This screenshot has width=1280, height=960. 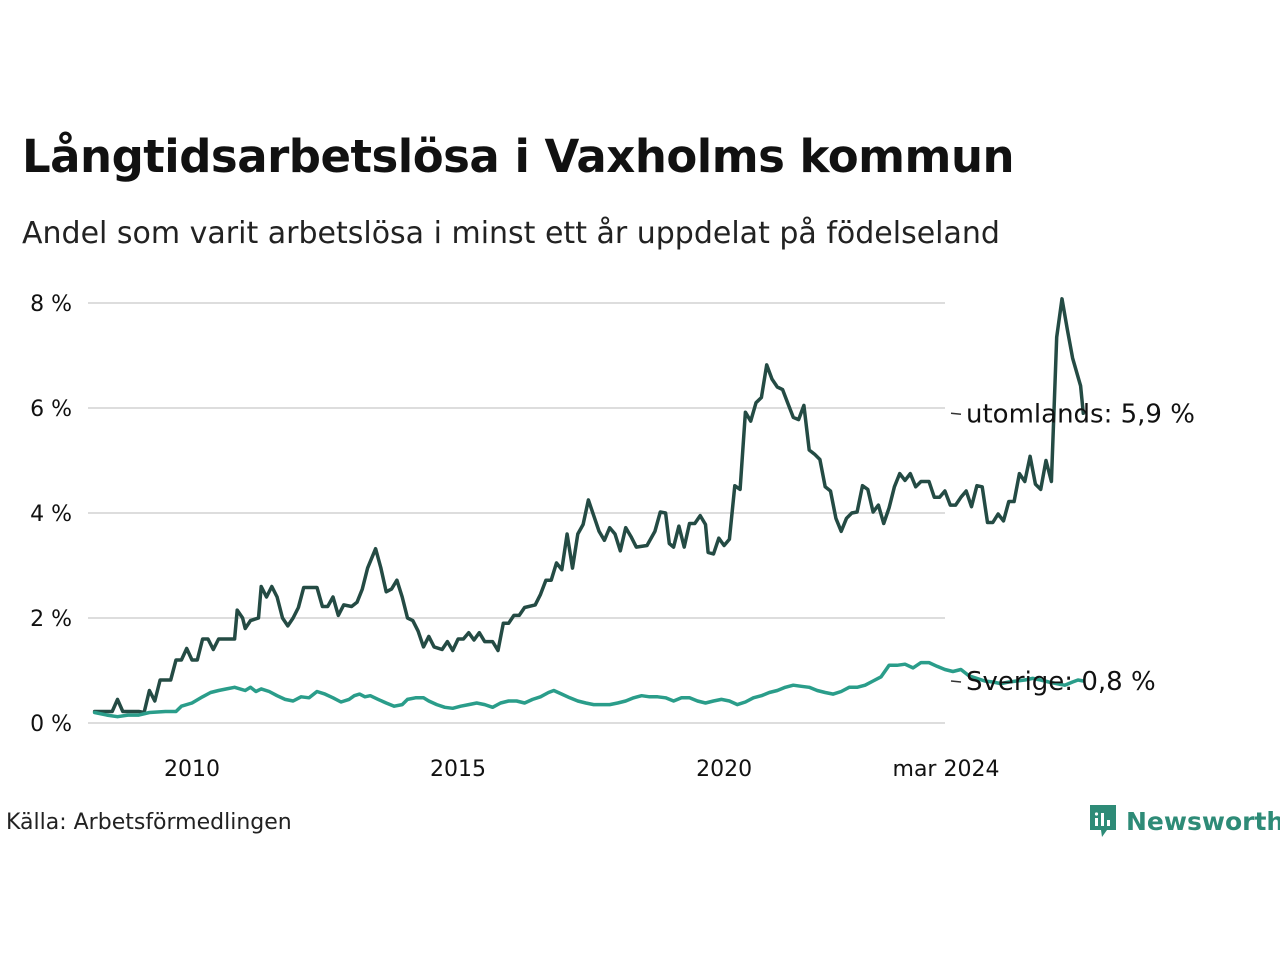 What do you see at coordinates (724, 769) in the screenshot?
I see `x-tick-label: 2020` at bounding box center [724, 769].